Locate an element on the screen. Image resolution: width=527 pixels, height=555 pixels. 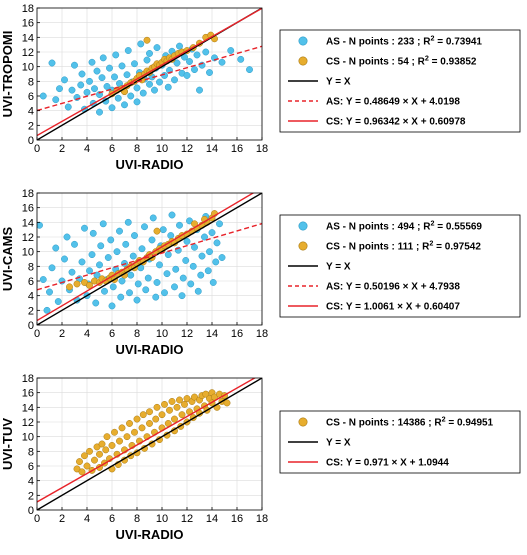
y-axis-label: UVI-TROPOMI is located at coordinates (7, 74).